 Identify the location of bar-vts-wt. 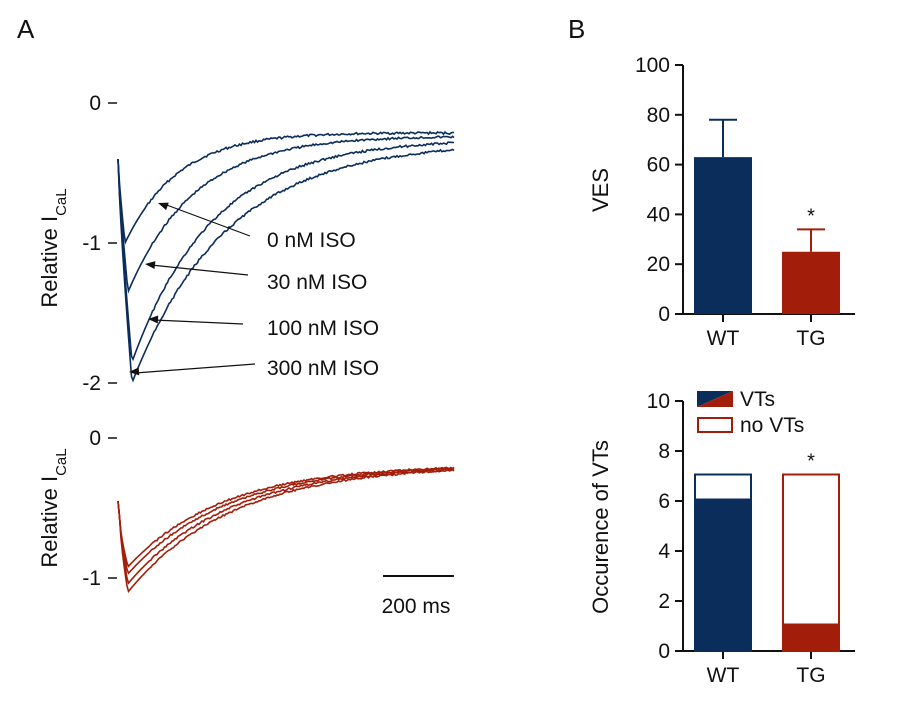
(723, 574).